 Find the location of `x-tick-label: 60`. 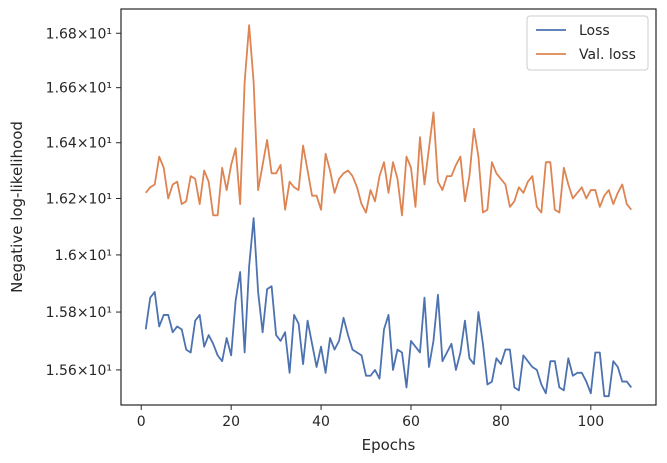

x-tick-label: 60 is located at coordinates (411, 422).